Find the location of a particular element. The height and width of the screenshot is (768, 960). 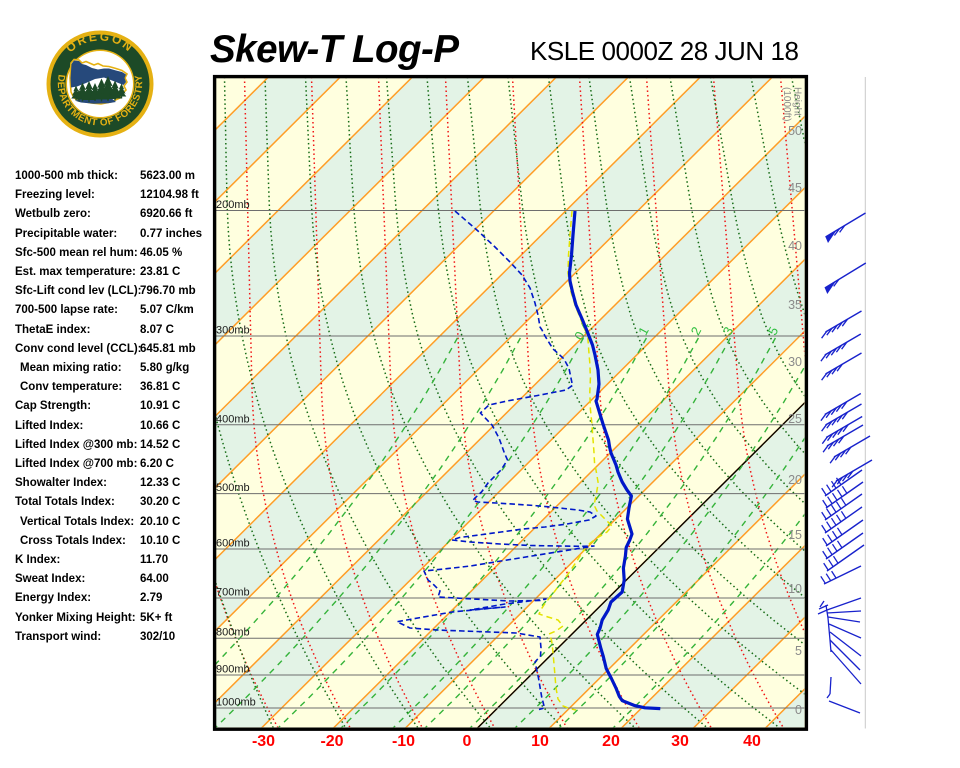

svg-text: 5 is located at coordinates (798, 651).